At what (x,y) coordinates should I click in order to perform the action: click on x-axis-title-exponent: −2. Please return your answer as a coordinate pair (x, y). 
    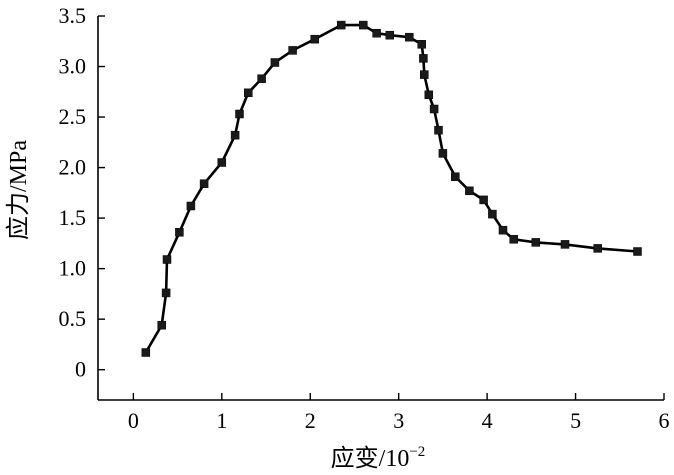
    Looking at the image, I should click on (417, 452).